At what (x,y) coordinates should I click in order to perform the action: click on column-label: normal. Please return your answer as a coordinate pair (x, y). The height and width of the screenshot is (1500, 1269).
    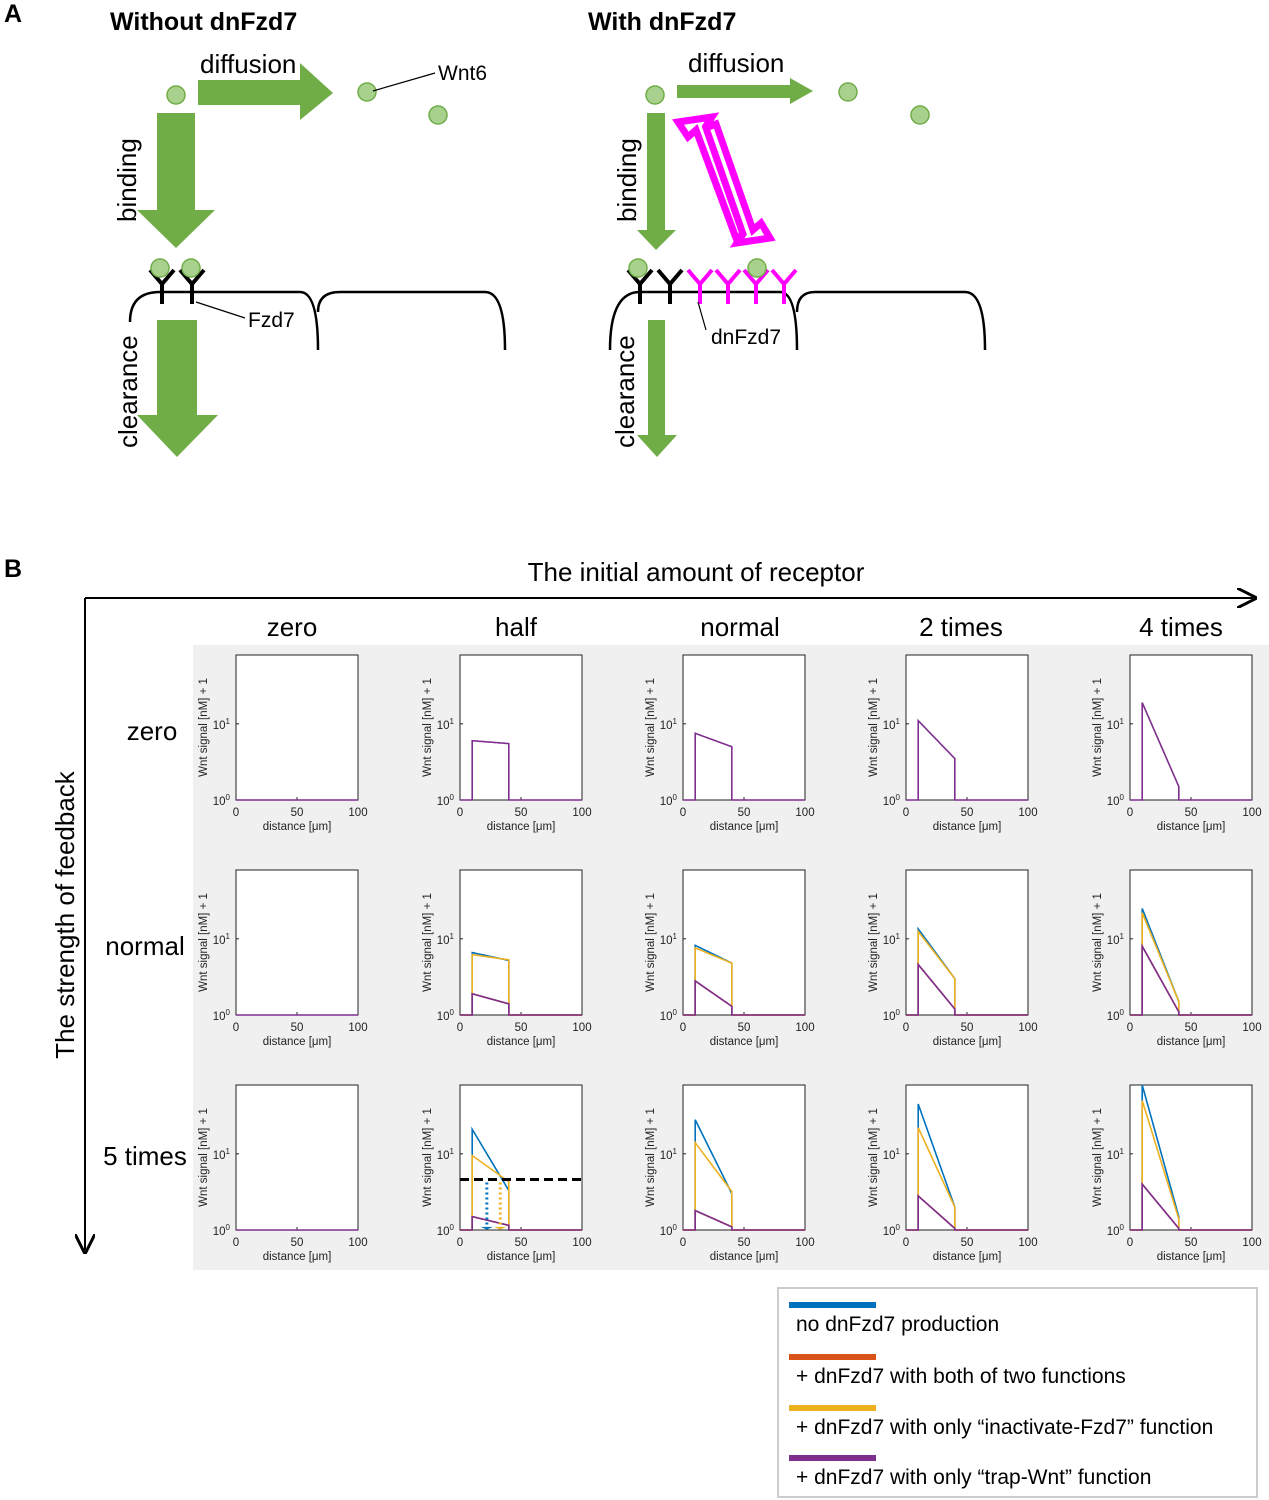
    Looking at the image, I should click on (739, 627).